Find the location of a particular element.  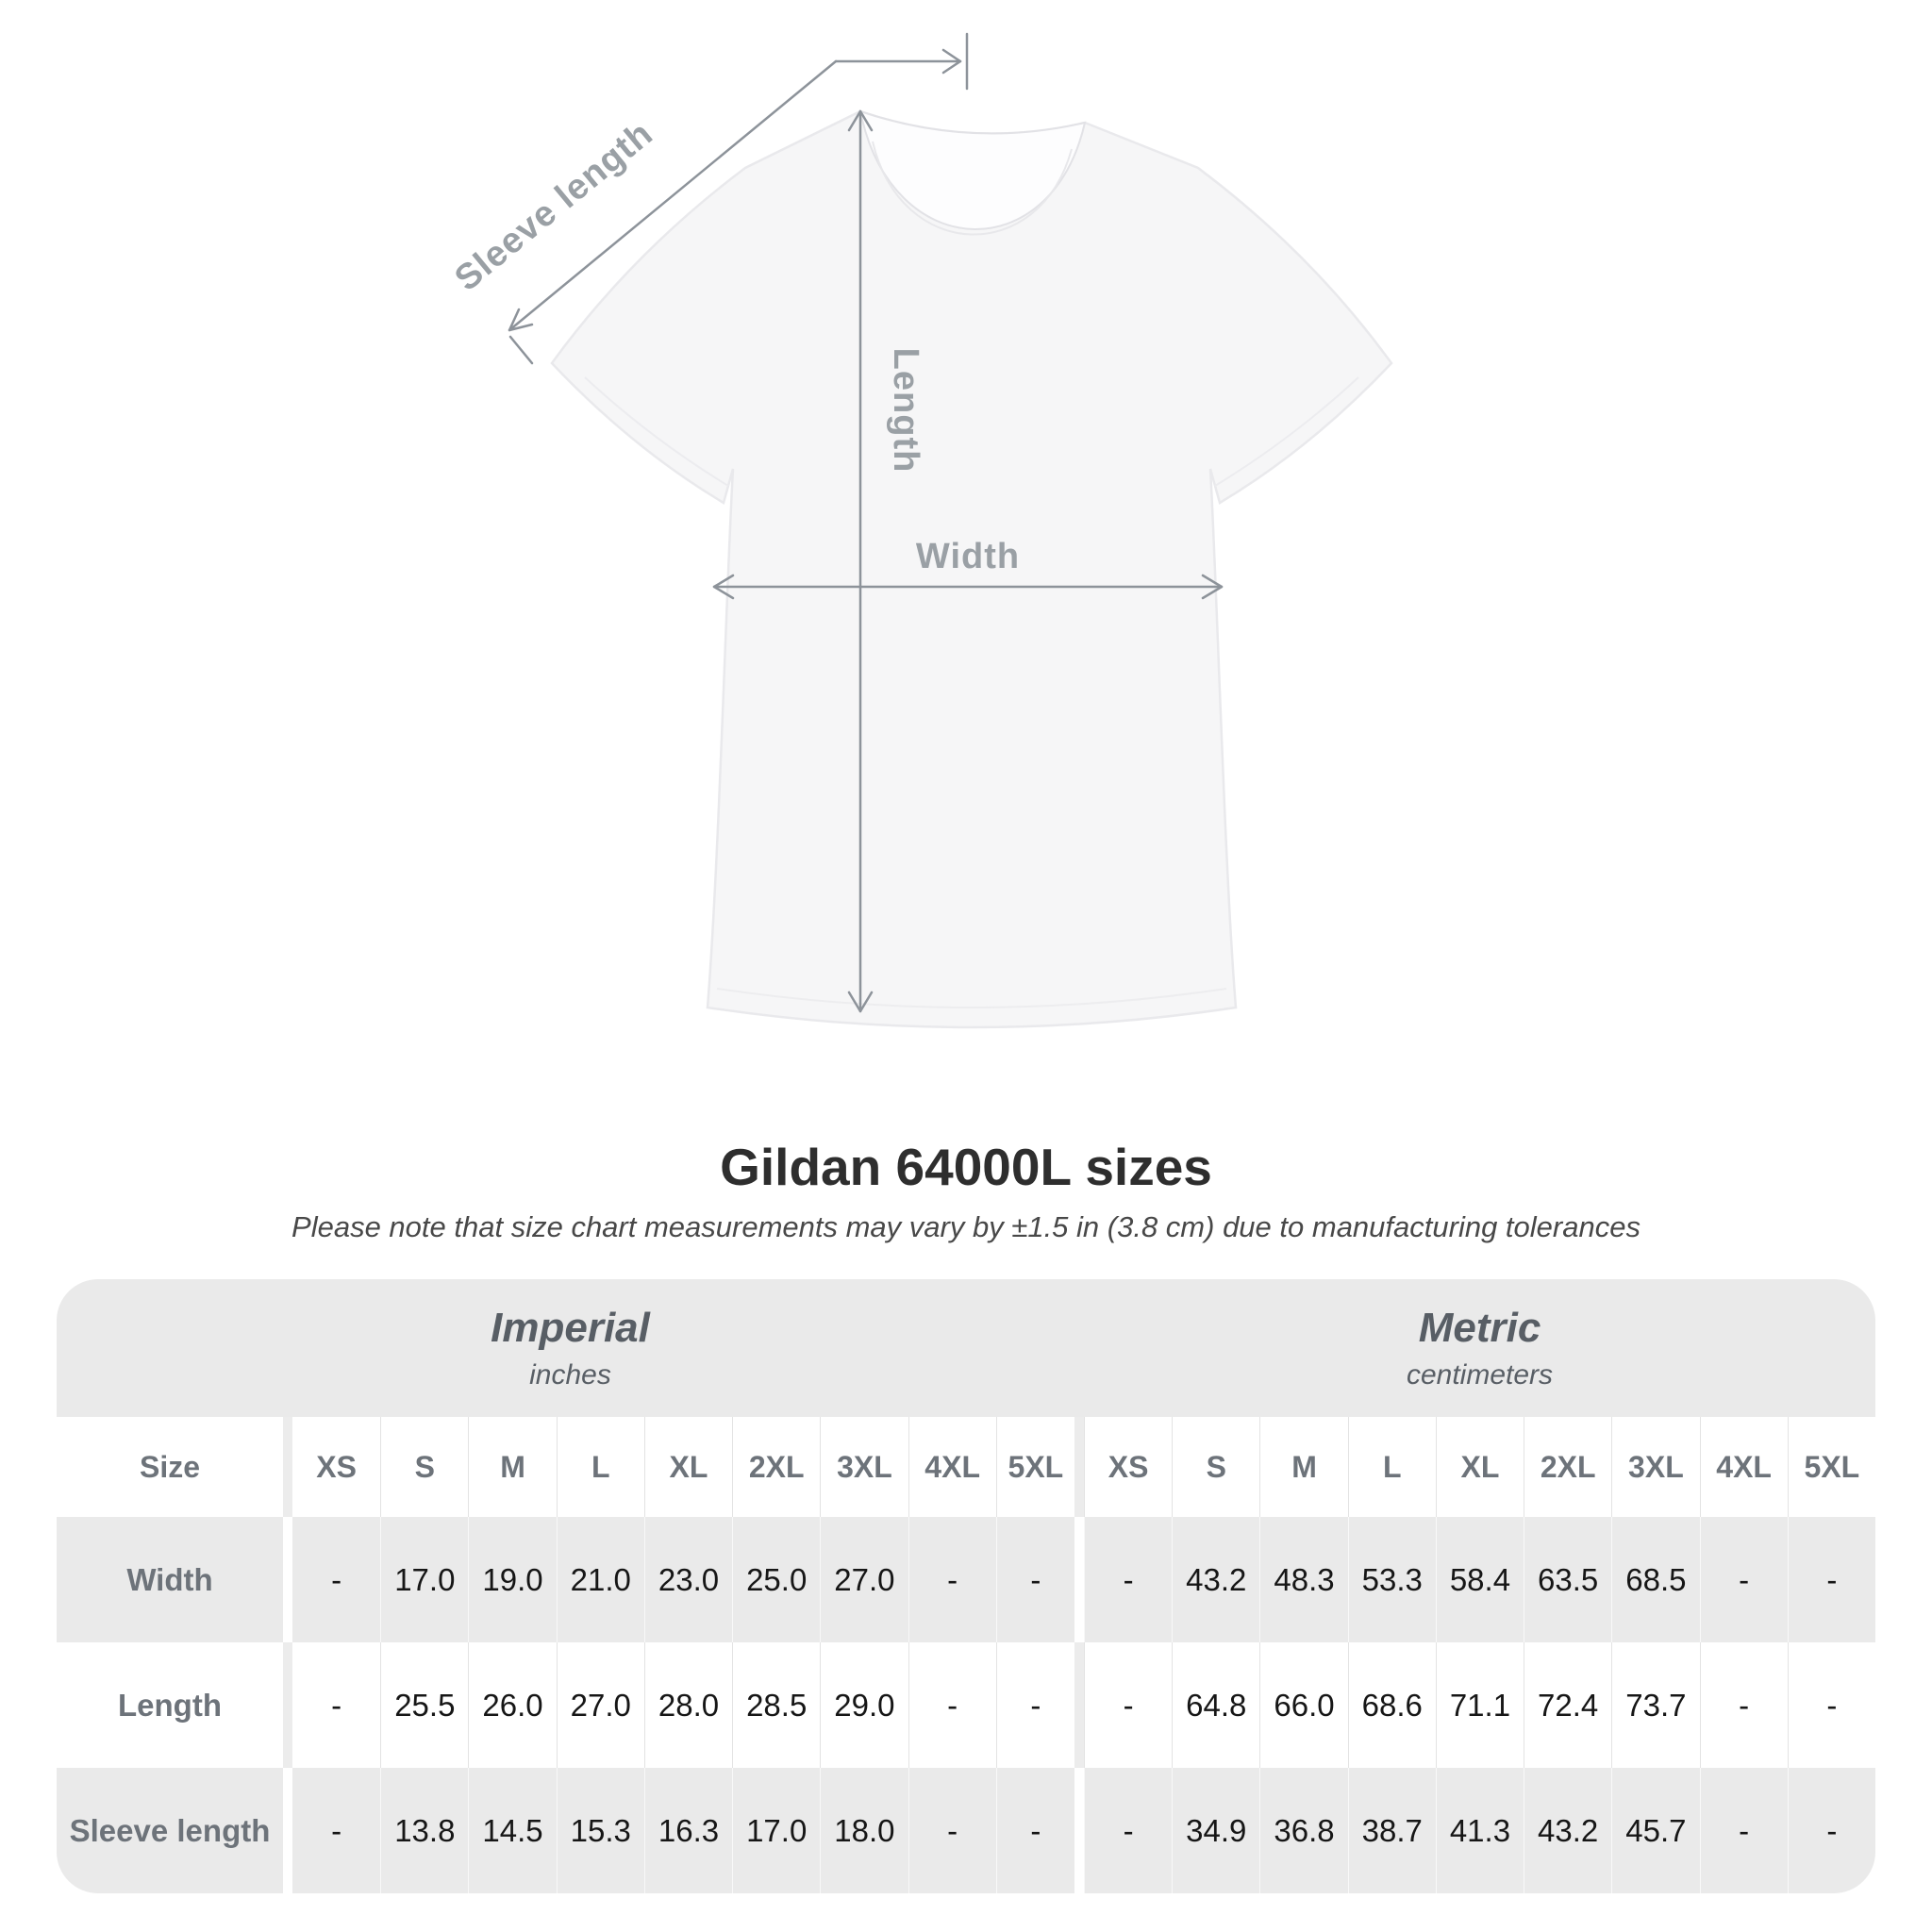

tshirt-collar is located at coordinates (972, 170).